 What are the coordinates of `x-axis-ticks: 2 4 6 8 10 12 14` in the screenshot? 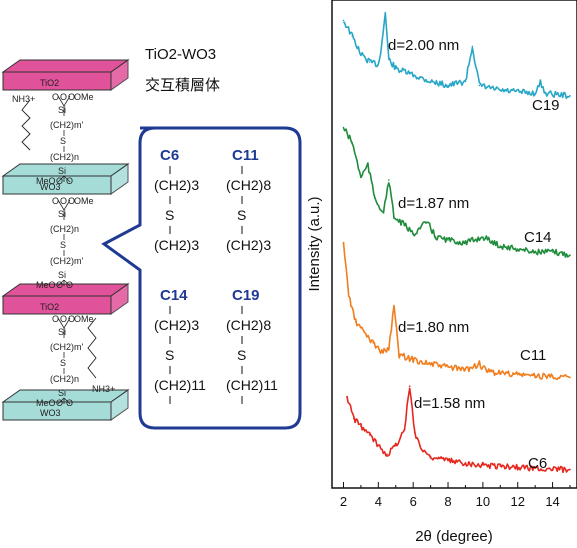 It's located at (455, 495).